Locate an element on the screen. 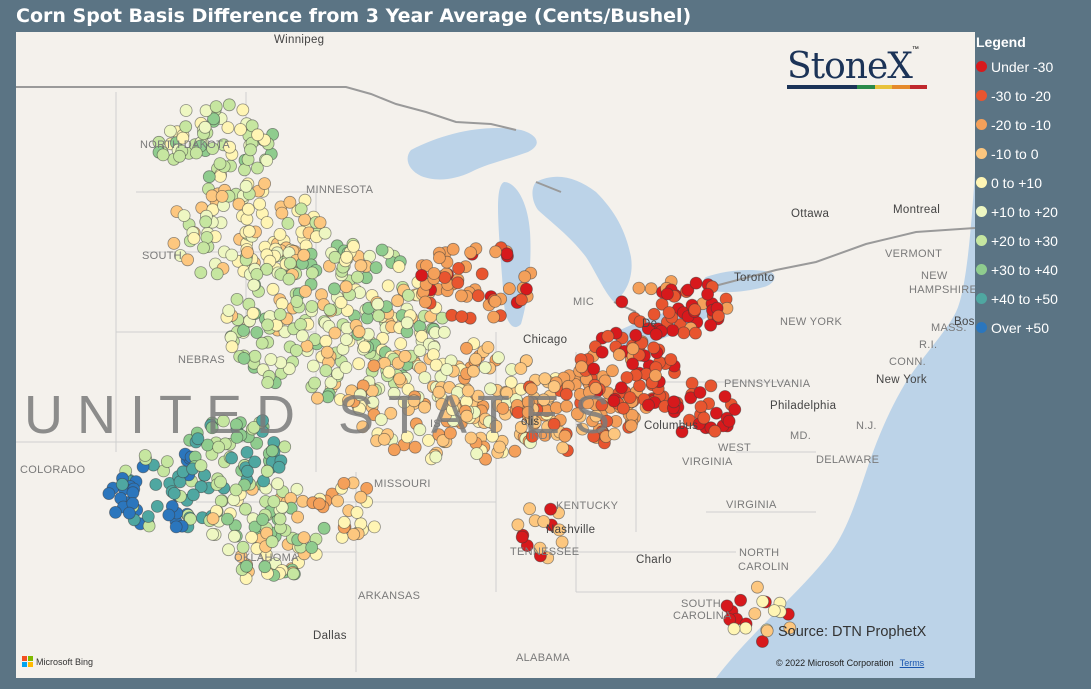 The image size is (1091, 689). legend-item: -30 to -20 is located at coordinates (1017, 95).